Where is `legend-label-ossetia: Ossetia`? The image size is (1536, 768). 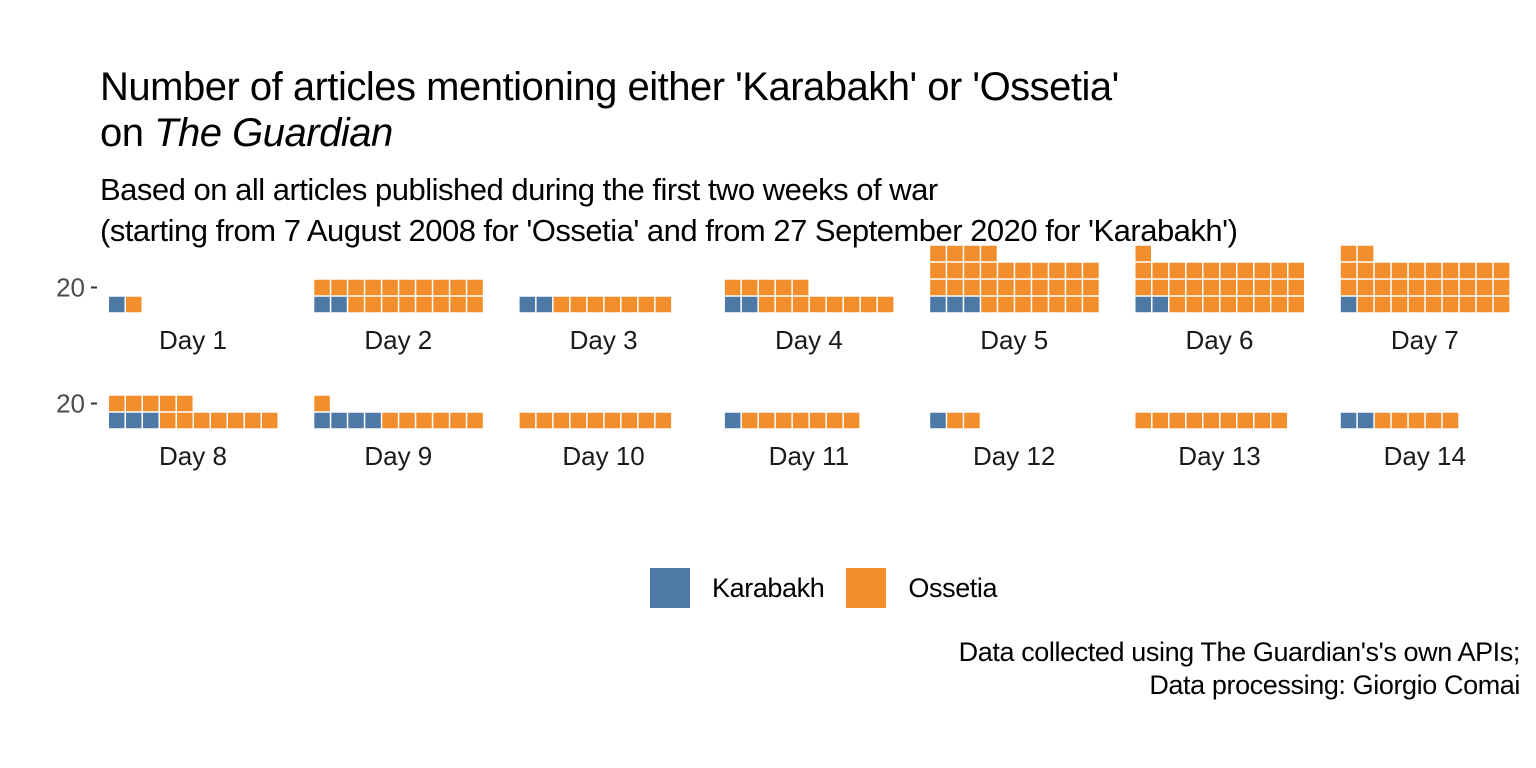
legend-label-ossetia: Ossetia is located at coordinates (953, 587).